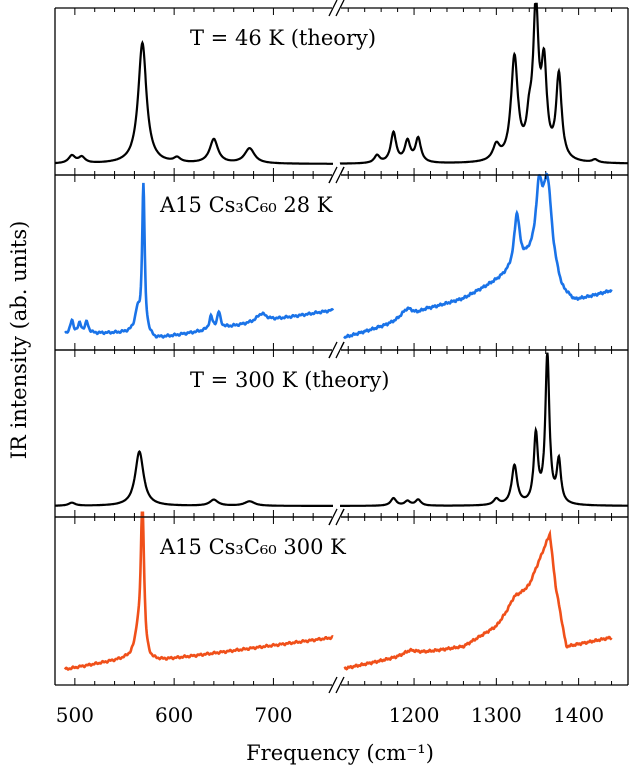  I want to click on x-ticks: 500 600 700 1200 1300 1400, so click(330, 715).